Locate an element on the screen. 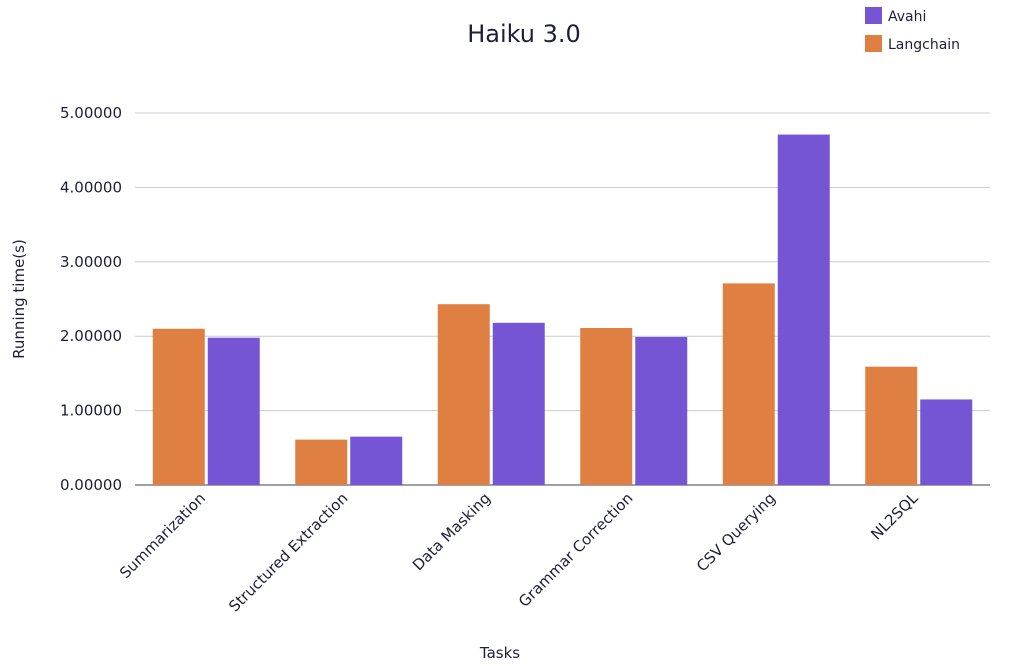 Image resolution: width=1024 pixels, height=666 pixels. x-tick-label: Data Masking is located at coordinates (451, 531).